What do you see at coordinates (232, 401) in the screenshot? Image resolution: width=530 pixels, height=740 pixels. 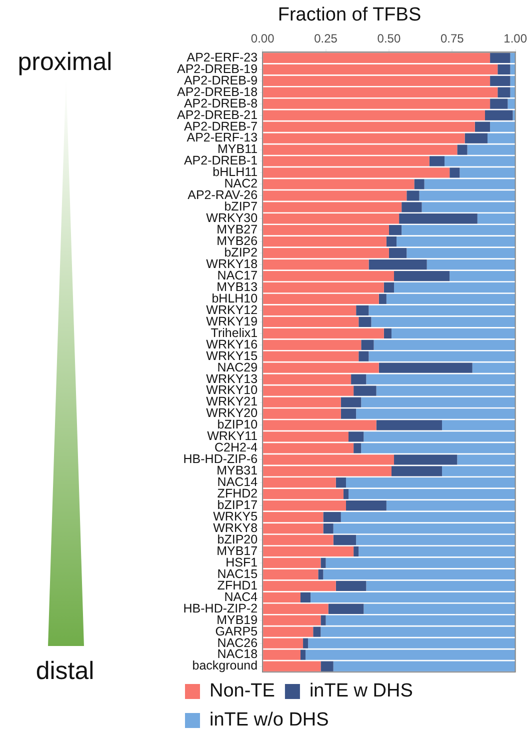 I see `y-tick-label: WRKY21` at bounding box center [232, 401].